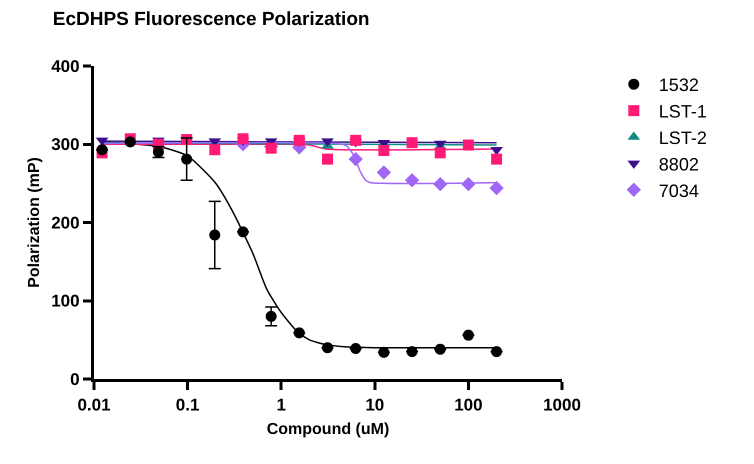  Describe the element at coordinates (188, 404) in the screenshot. I see `x-tick-label: 0.1` at that location.